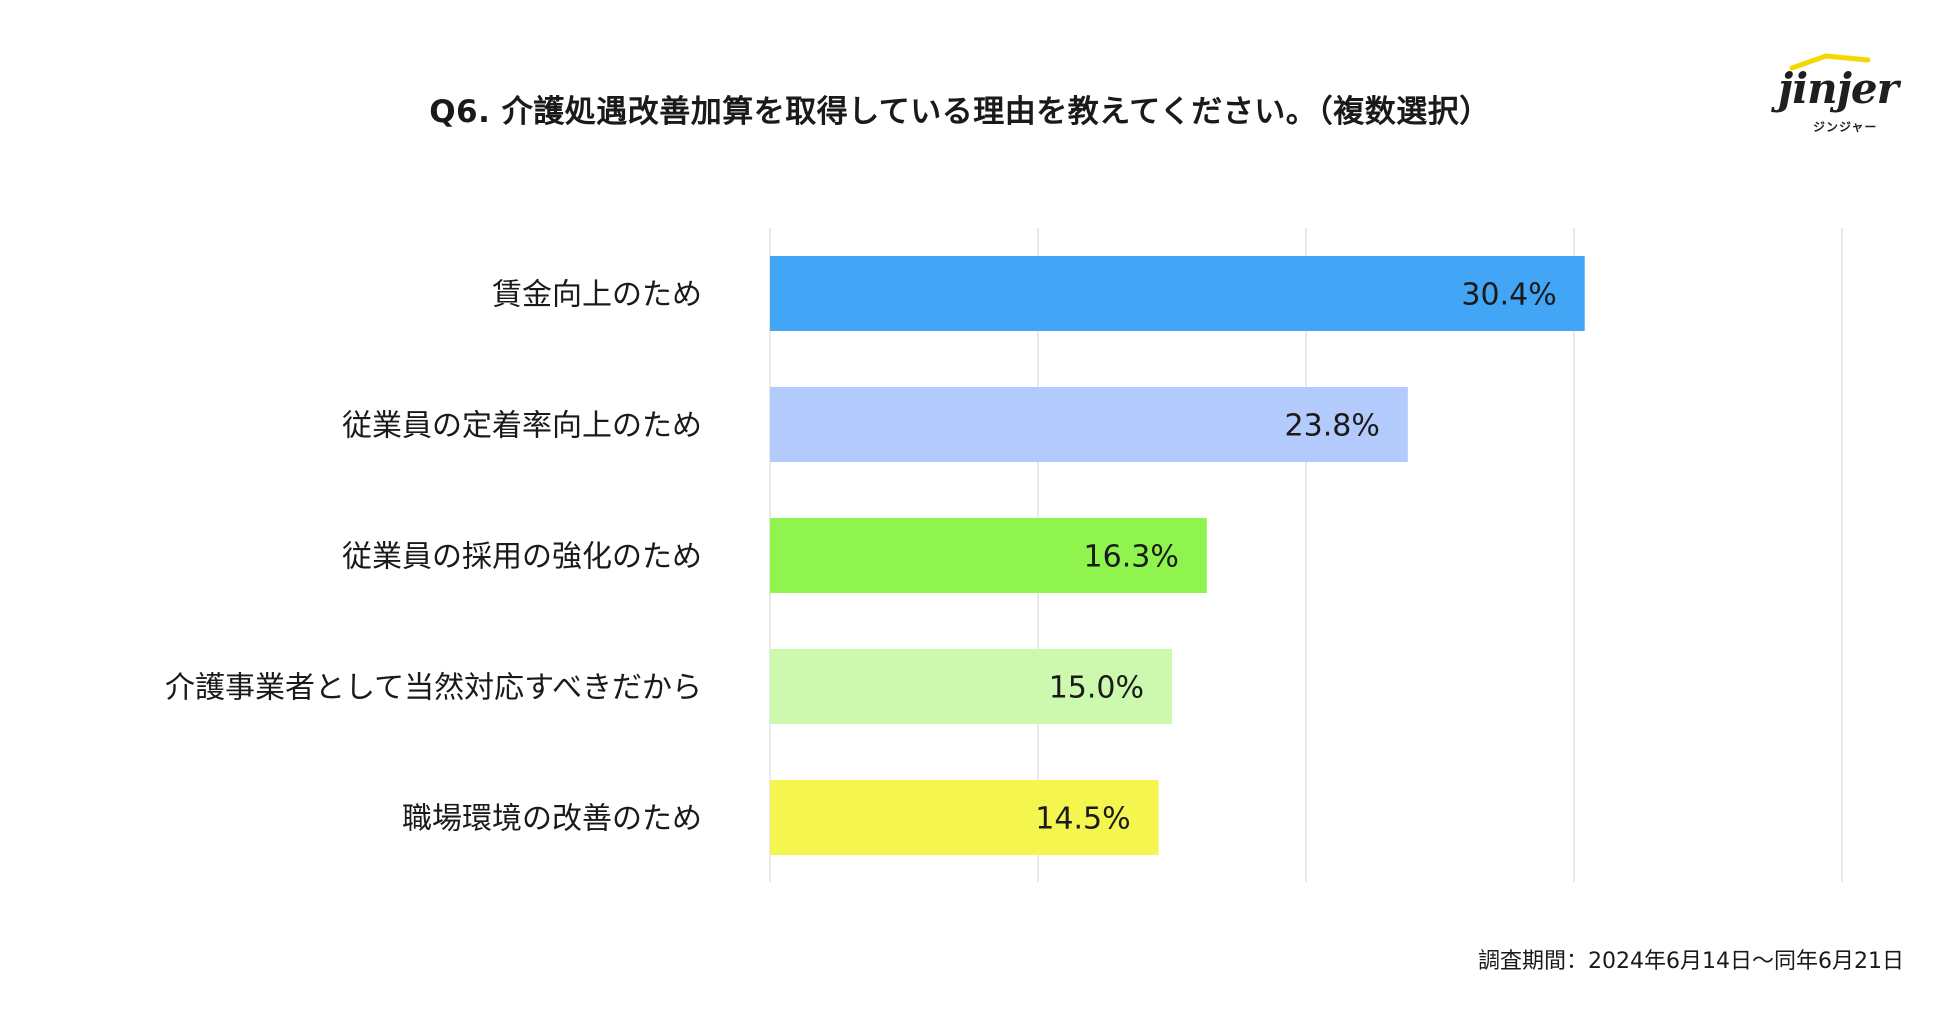 This screenshot has height=1024, width=1950. Describe the element at coordinates (1332, 426) in the screenshot. I see `value-label: 23.8%` at that location.